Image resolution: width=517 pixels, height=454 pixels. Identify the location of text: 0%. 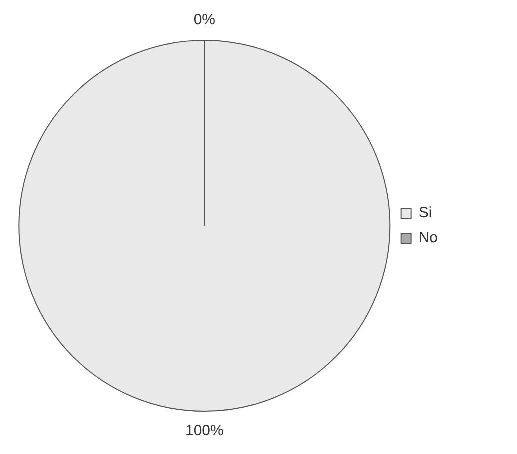
(205, 20).